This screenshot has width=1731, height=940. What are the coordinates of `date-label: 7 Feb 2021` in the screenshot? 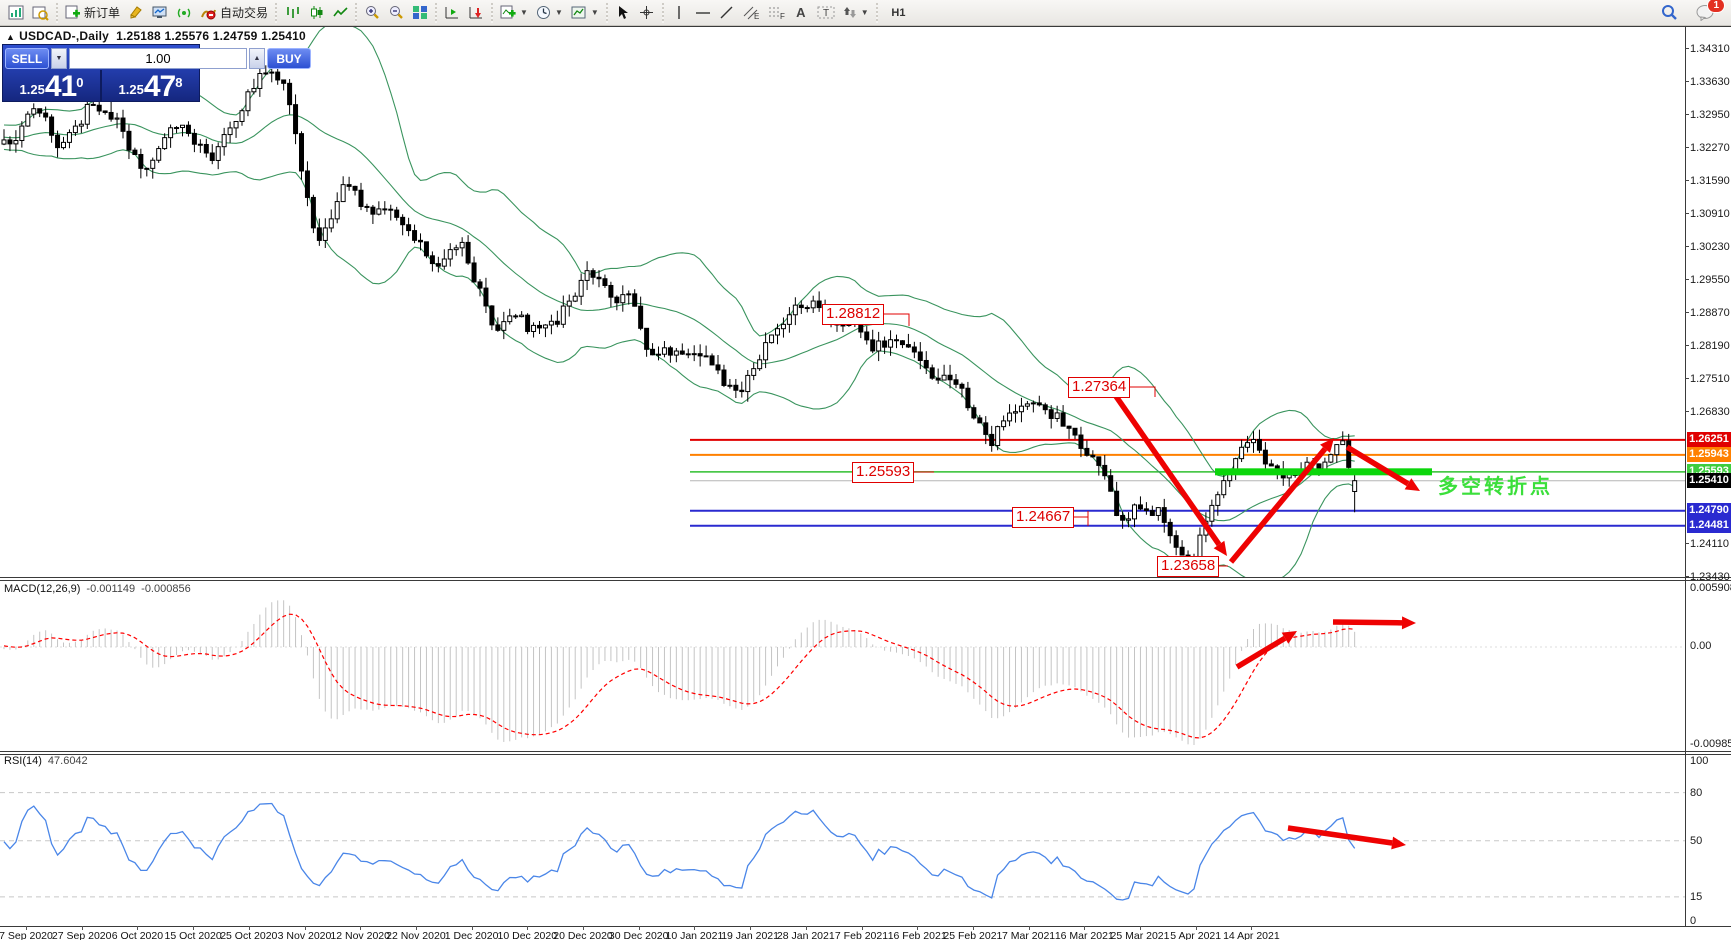 It's located at (861, 935).